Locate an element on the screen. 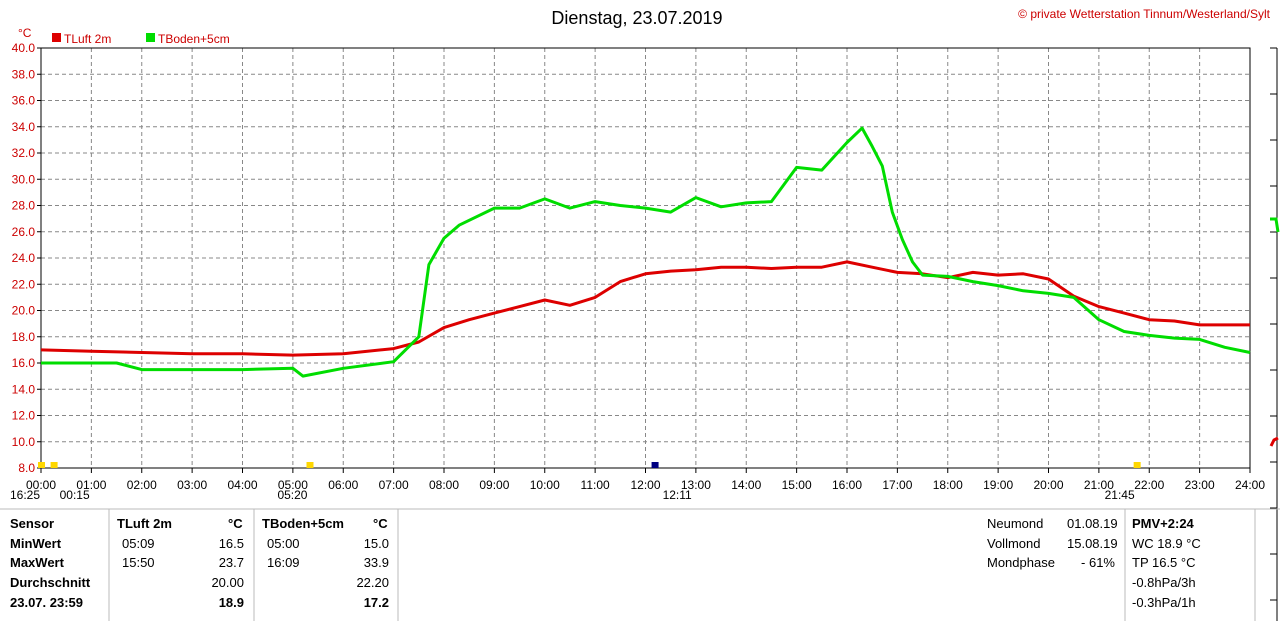 The width and height of the screenshot is (1280, 621). x-tick-label: 13:00 is located at coordinates (696, 485).